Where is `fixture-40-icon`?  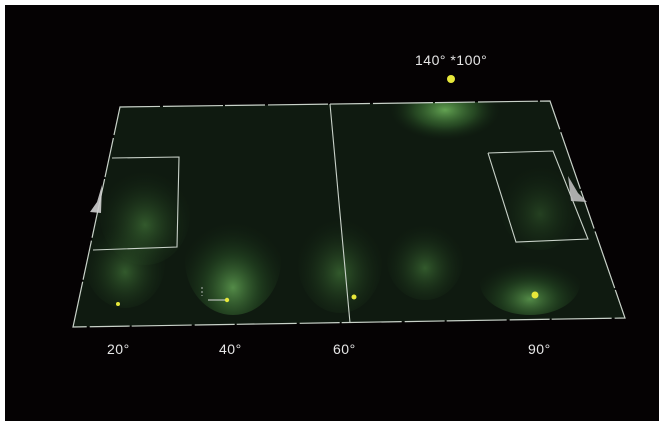
fixture-40-icon is located at coordinates (227, 300).